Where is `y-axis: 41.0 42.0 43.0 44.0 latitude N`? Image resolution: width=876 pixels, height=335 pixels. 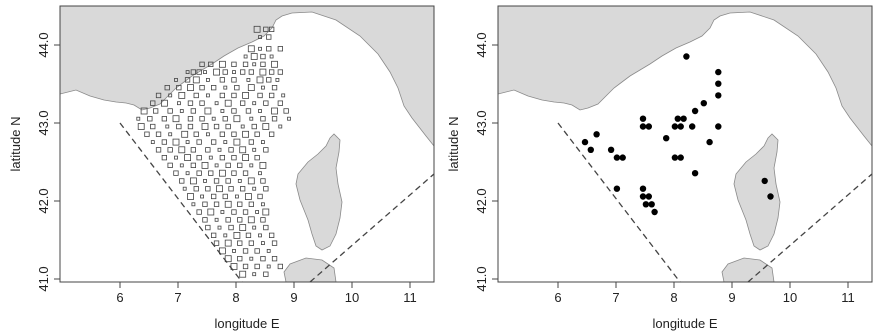
y-axis: 41.0 42.0 43.0 44.0 latitude N is located at coordinates (34, 162).